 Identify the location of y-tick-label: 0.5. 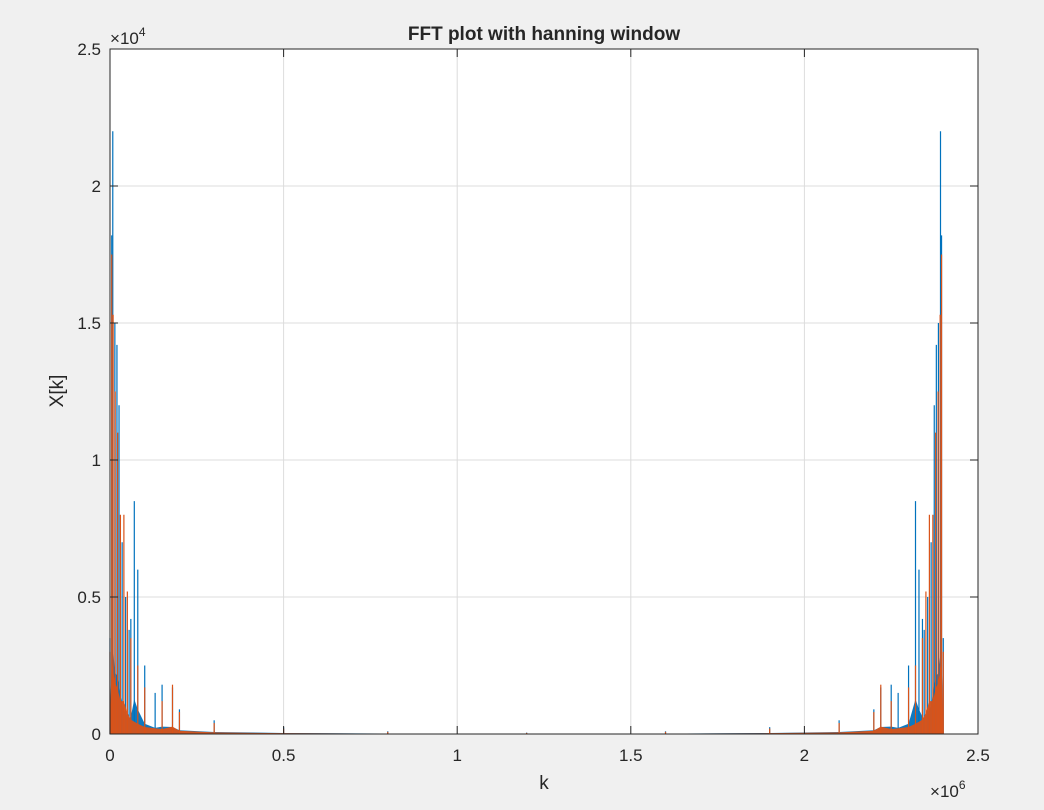
(89, 597).